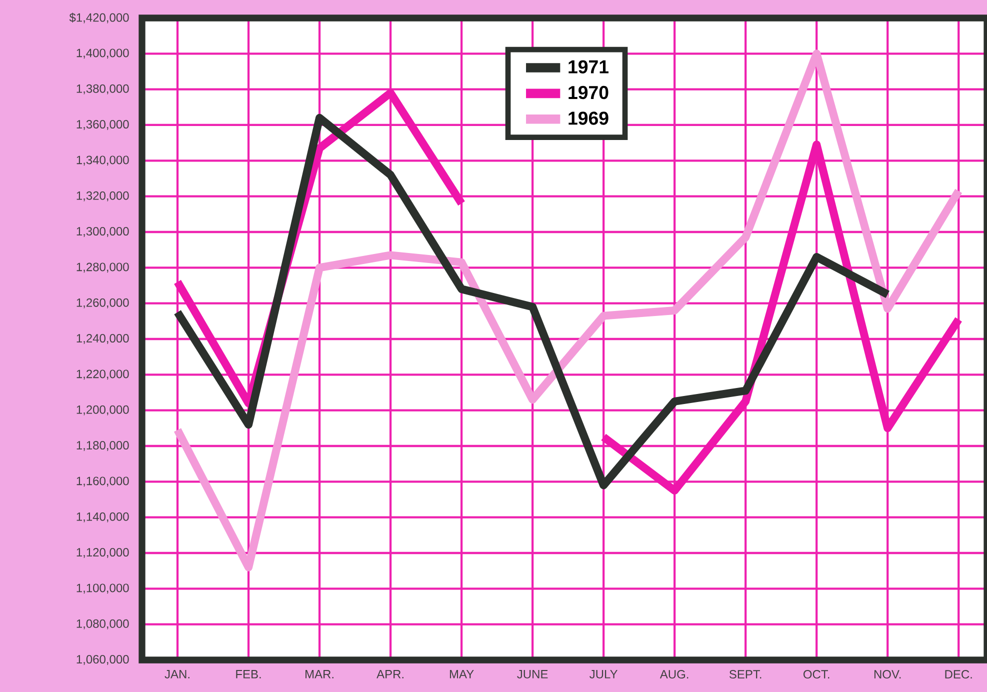 This screenshot has width=987, height=692. I want to click on legend-label: 1971, so click(588, 67).